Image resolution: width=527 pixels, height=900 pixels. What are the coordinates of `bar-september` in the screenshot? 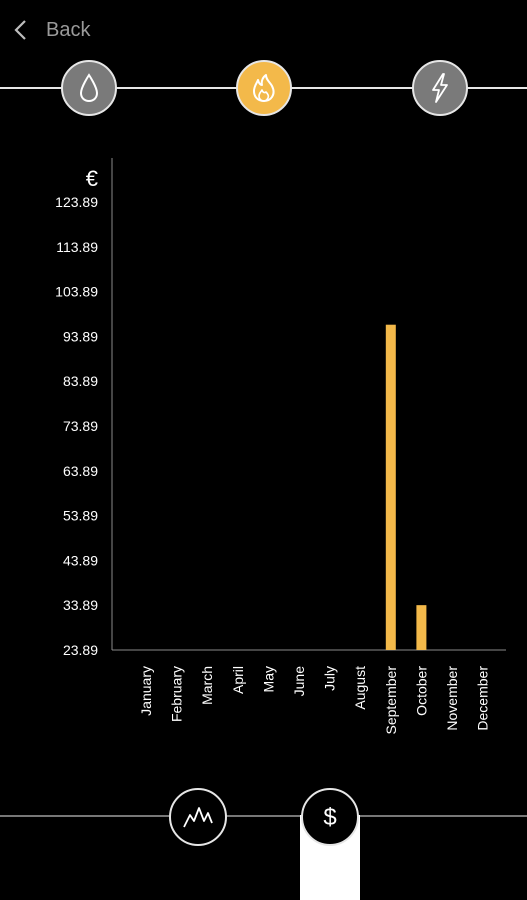 It's located at (390, 487).